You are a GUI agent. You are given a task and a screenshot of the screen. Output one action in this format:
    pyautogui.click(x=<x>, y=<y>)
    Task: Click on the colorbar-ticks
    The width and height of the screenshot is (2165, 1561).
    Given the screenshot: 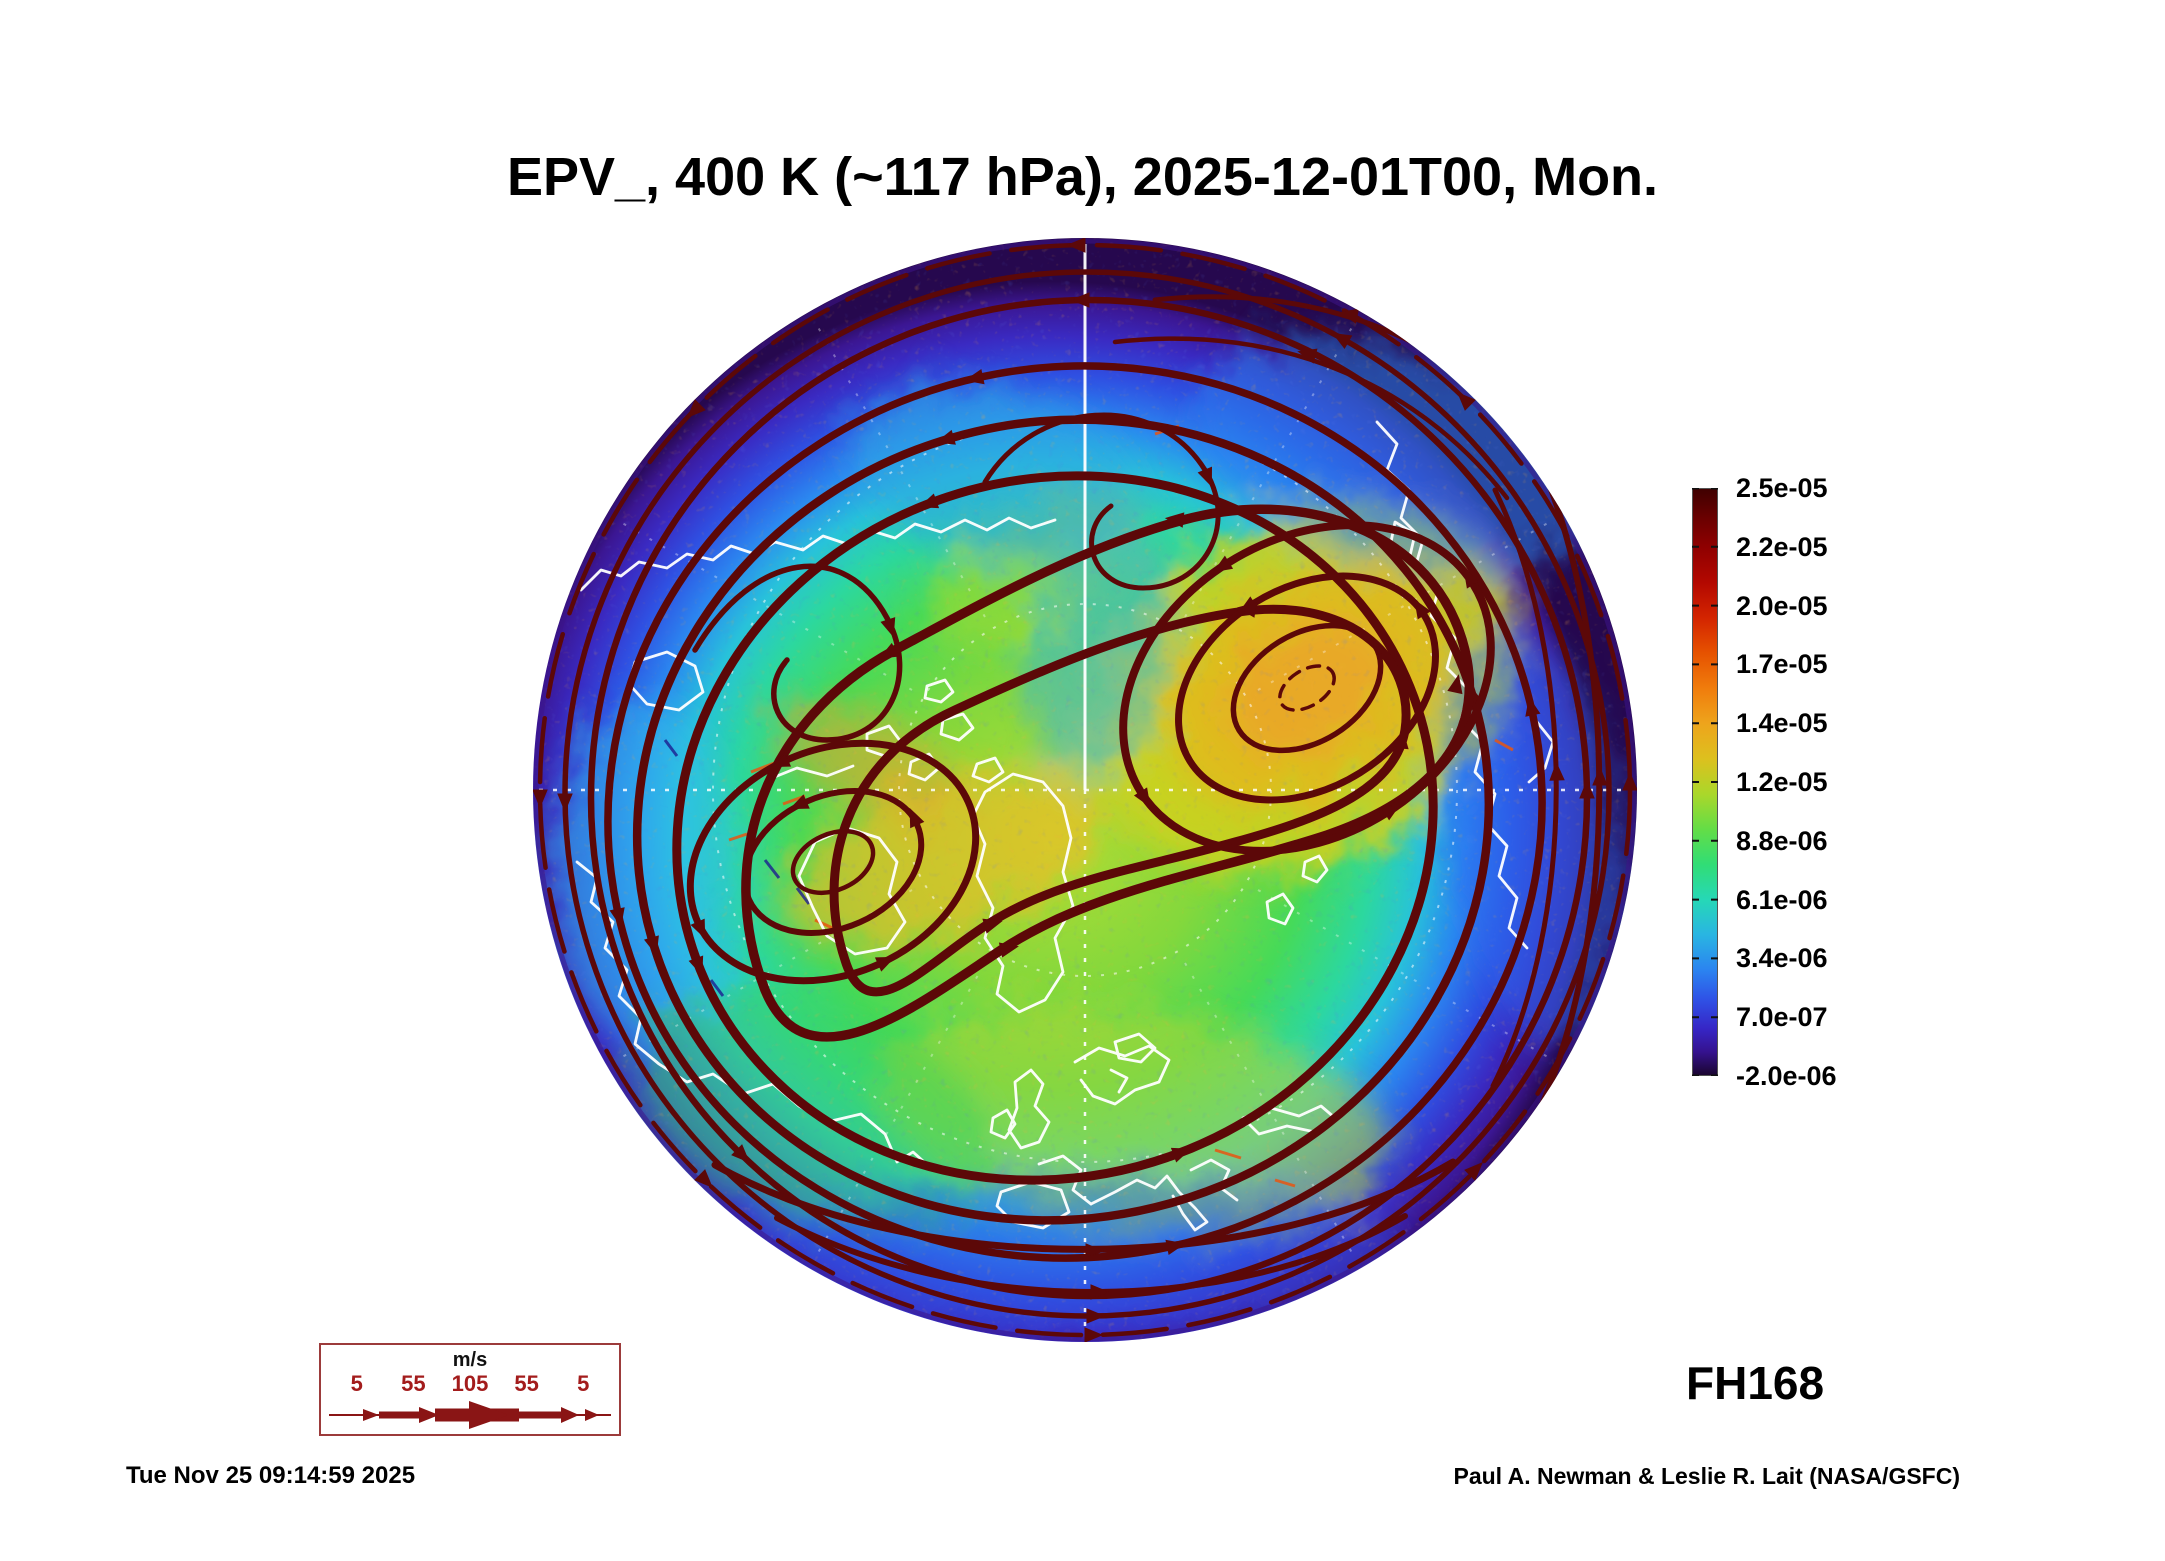 What is the action you would take?
    pyautogui.click(x=1705, y=782)
    